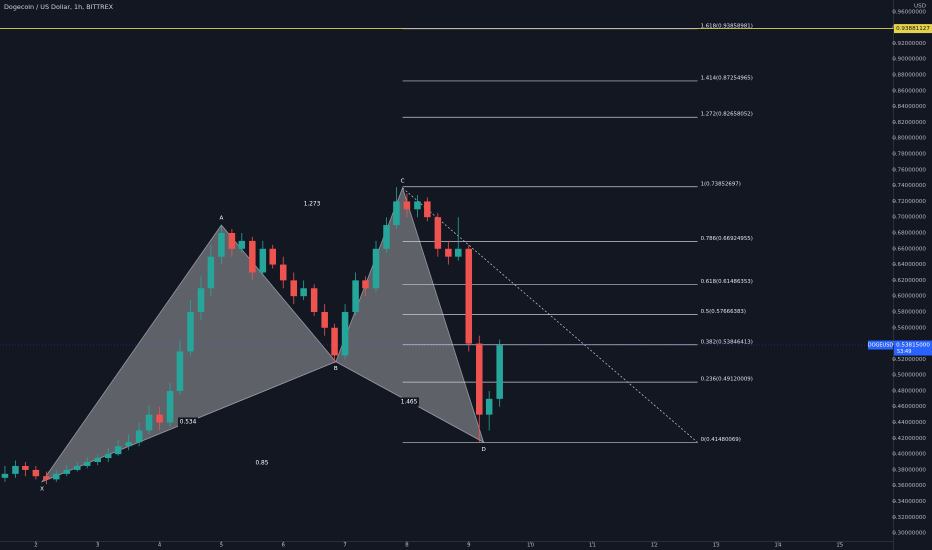  I want to click on fib-label: 0.786(0.66924955), so click(727, 239).